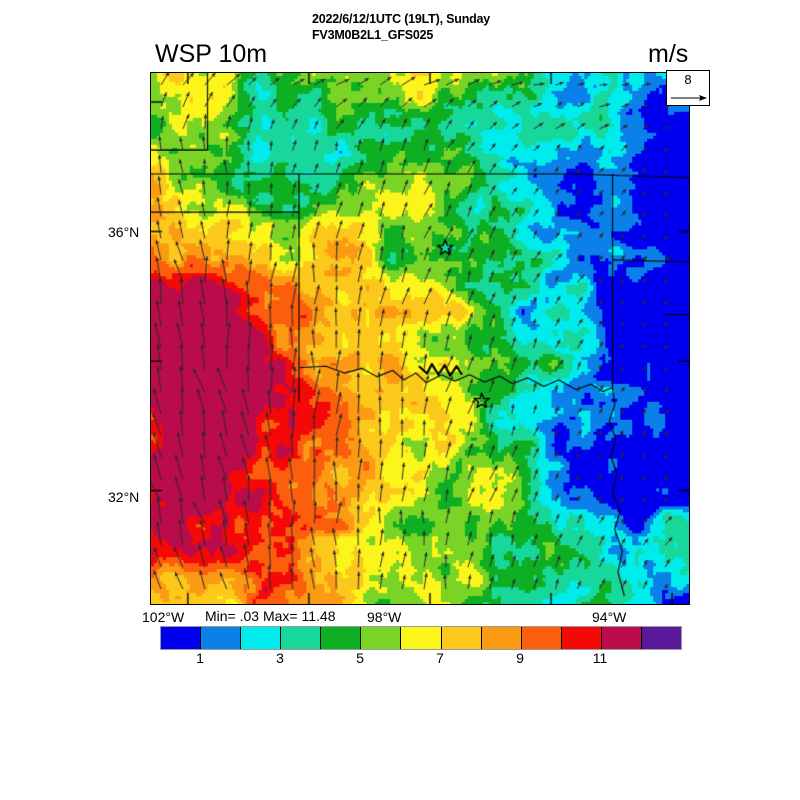 The width and height of the screenshot is (800, 800). Describe the element at coordinates (381, 638) in the screenshot. I see `colorbar-swatch-yellow-green` at that location.